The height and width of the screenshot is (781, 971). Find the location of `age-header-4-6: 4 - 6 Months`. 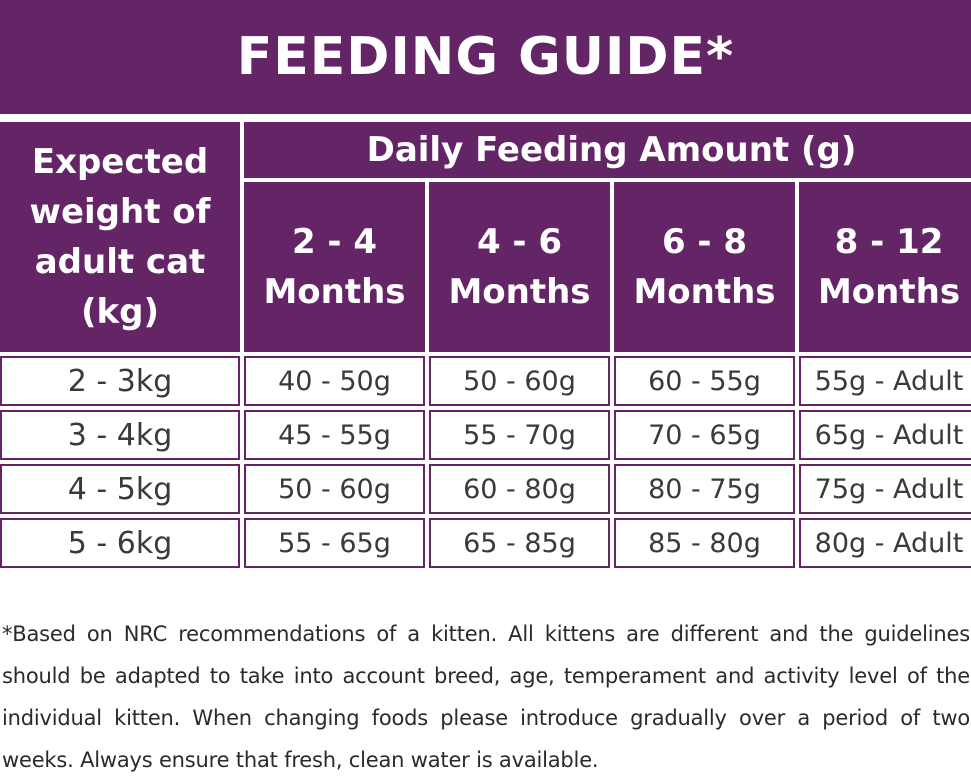

age-header-4-6: 4 - 6 Months is located at coordinates (519, 267).